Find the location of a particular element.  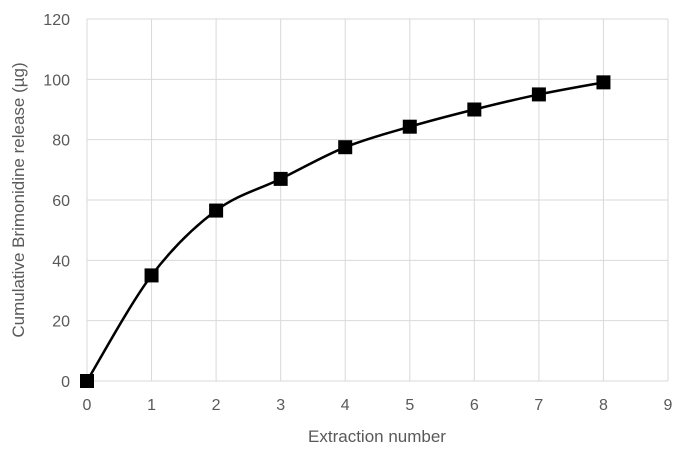

y-tick-label: 40 is located at coordinates (61, 261).